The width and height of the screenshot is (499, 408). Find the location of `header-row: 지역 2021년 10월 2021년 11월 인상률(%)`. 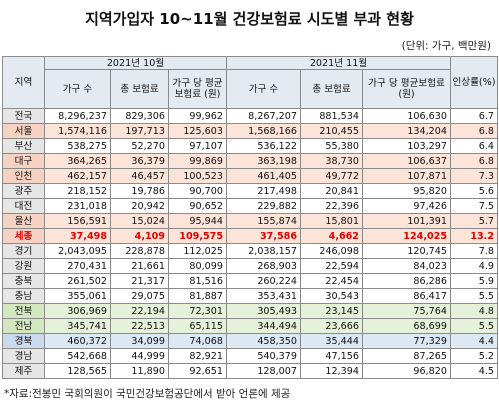

header-row: 지역 2021년 10월 2021년 11월 인상률(%) is located at coordinates (250, 82).